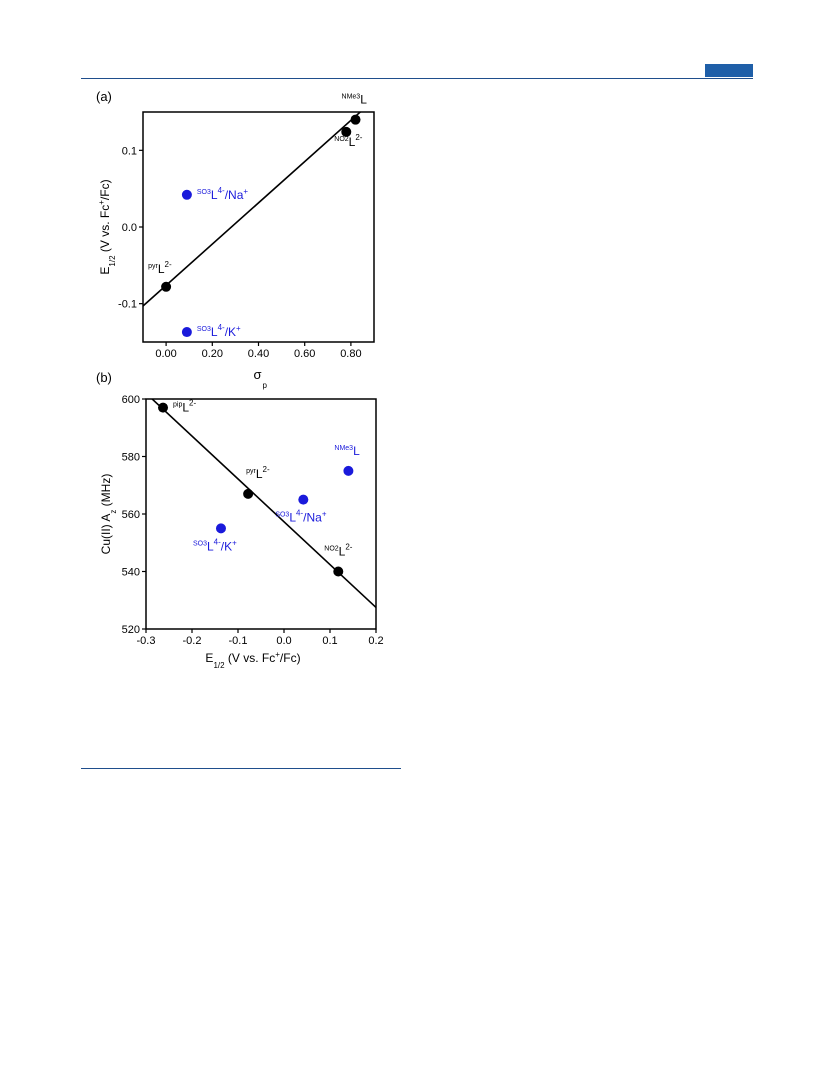 This screenshot has height=1091, width=833. What do you see at coordinates (184, 407) in the screenshot?
I see `data-point-label-b: pipL2-` at bounding box center [184, 407].